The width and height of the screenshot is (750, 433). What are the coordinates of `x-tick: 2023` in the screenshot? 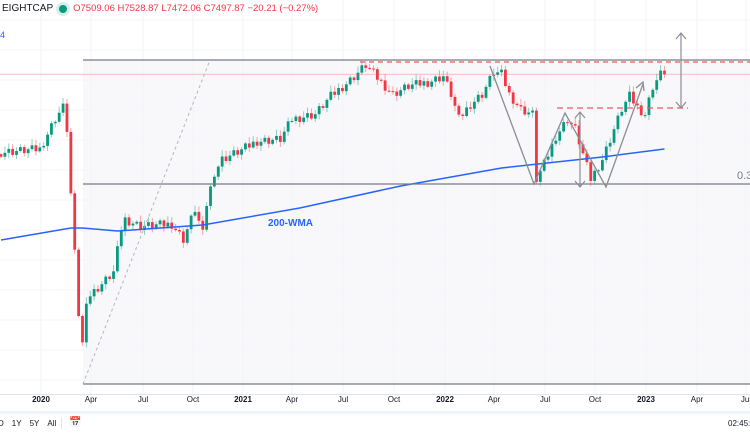 It's located at (646, 399).